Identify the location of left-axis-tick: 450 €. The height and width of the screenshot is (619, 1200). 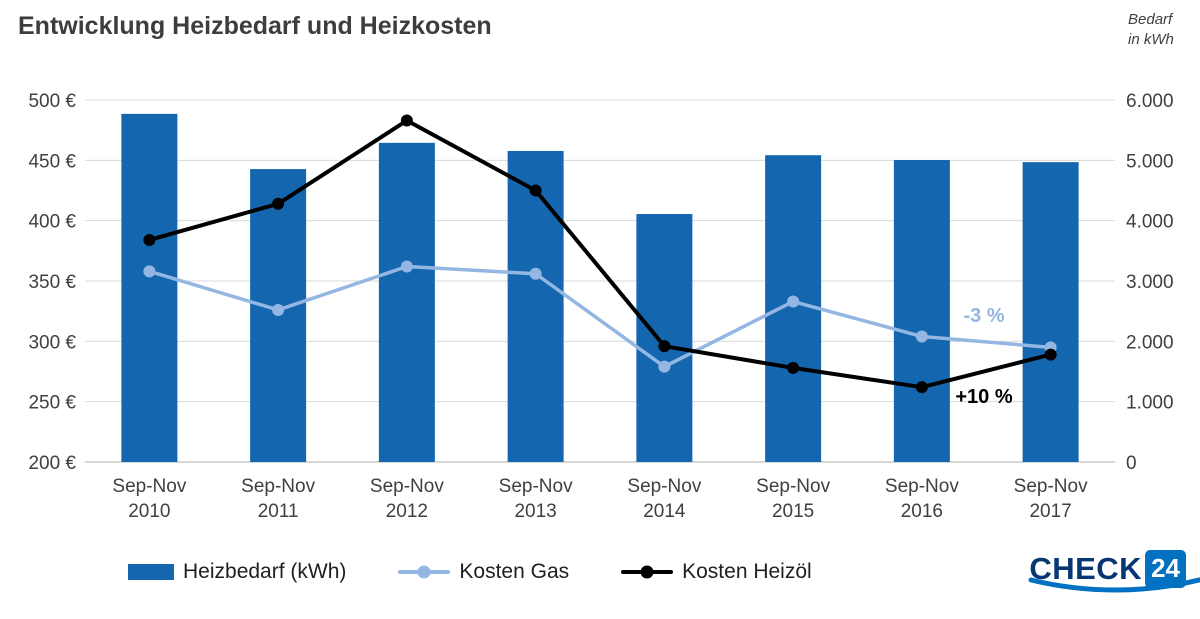
(52, 161).